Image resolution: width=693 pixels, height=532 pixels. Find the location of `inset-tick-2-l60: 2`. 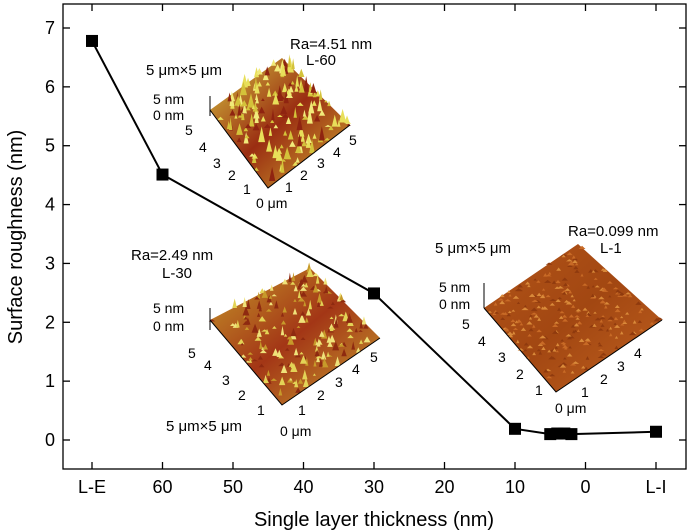

inset-tick-2-l60: 2 is located at coordinates (232, 175).